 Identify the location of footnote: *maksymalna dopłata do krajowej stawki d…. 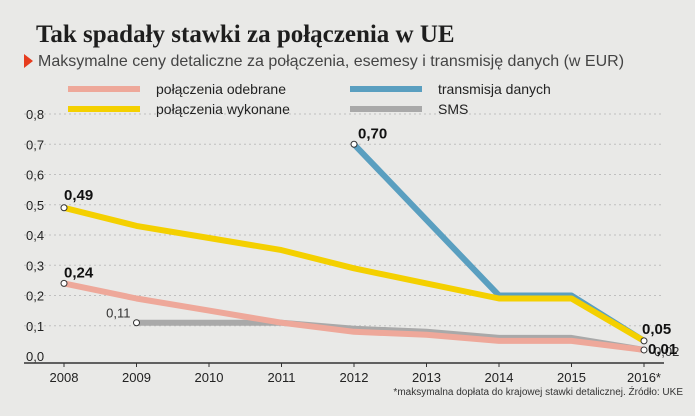
(538, 391).